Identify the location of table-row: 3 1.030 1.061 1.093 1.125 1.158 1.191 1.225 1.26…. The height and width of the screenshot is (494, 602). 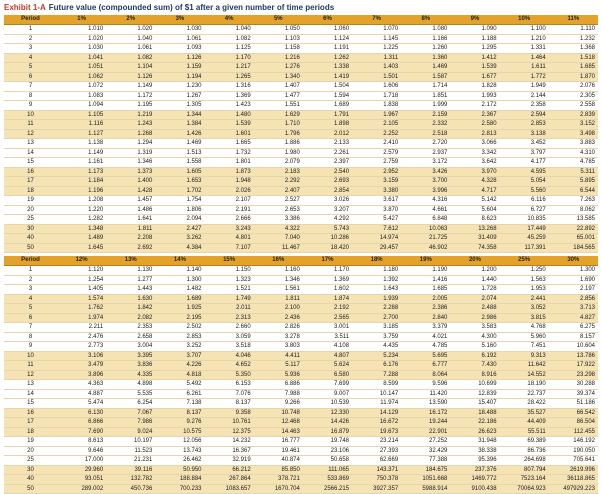
(301, 48).